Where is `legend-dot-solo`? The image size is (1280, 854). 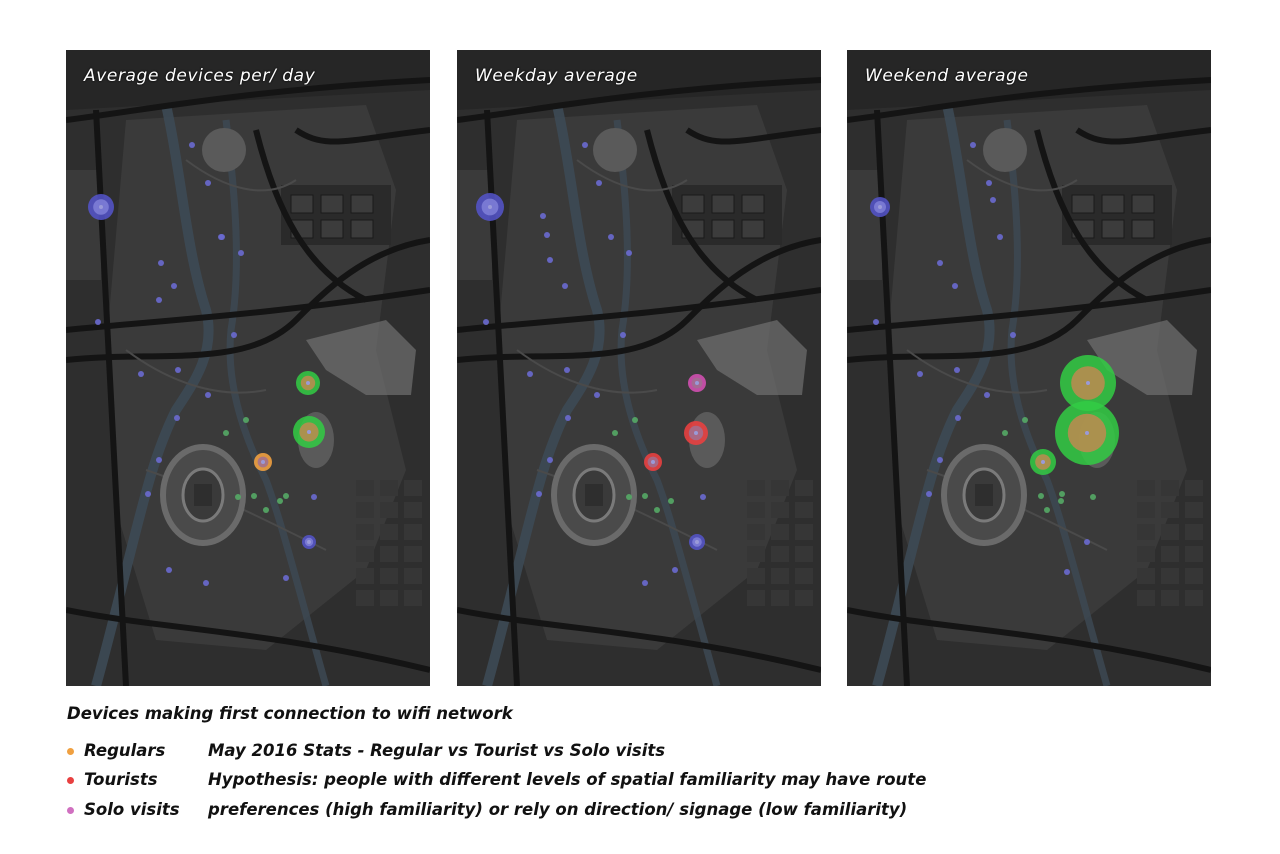 legend-dot-solo is located at coordinates (70, 810).